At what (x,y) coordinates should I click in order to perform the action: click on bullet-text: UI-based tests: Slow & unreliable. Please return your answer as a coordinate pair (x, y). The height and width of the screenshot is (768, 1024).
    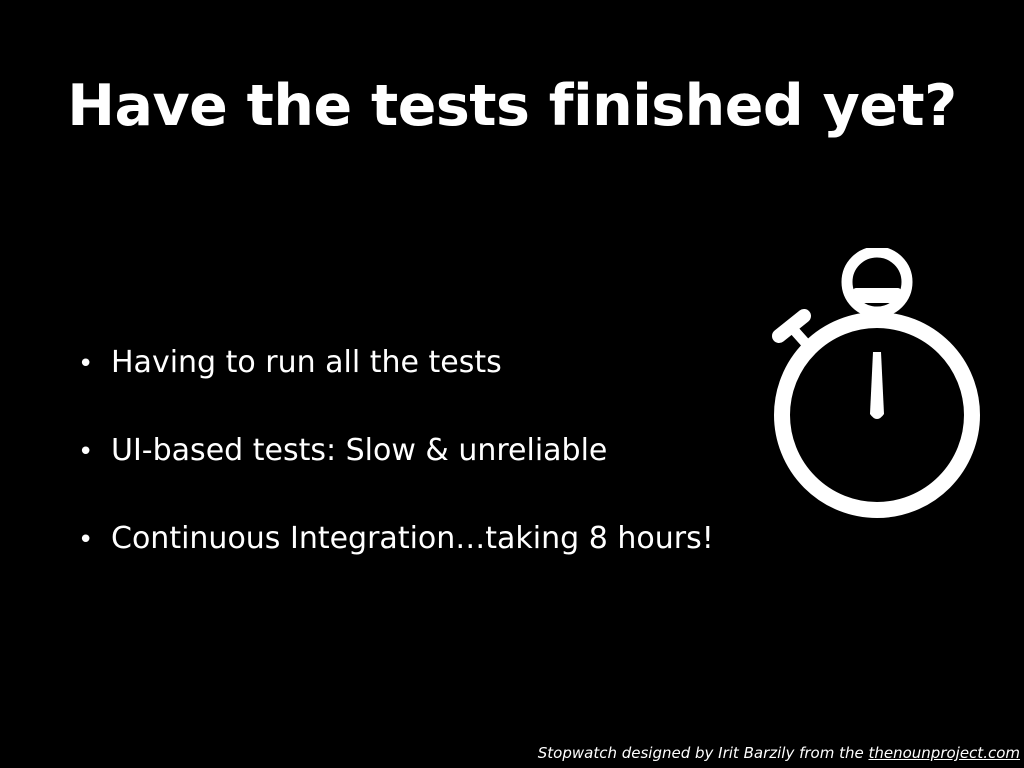
    Looking at the image, I should click on (359, 450).